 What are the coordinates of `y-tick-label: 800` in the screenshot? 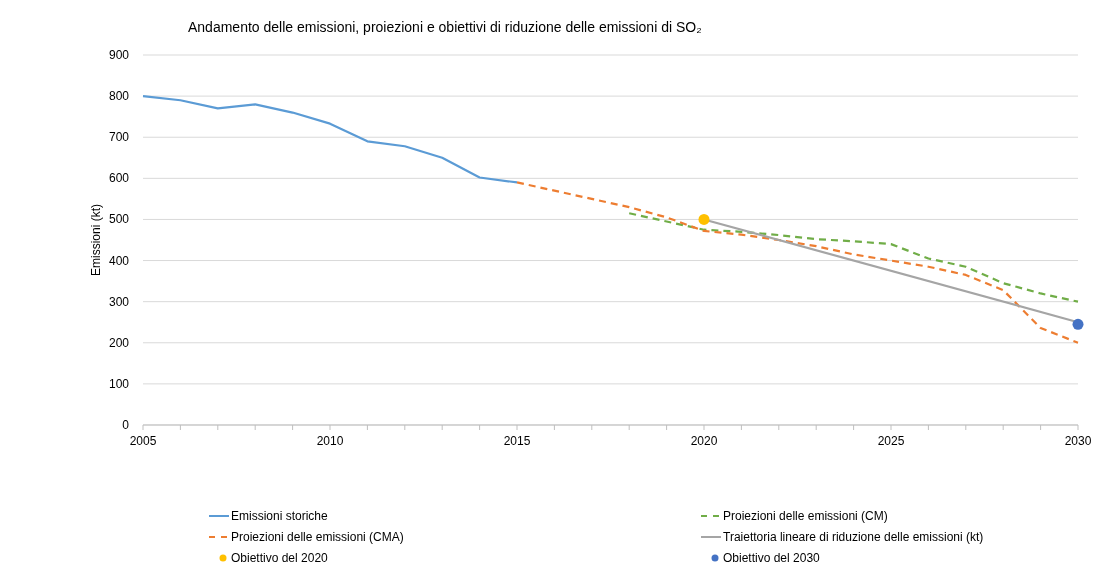 It's located at (119, 96).